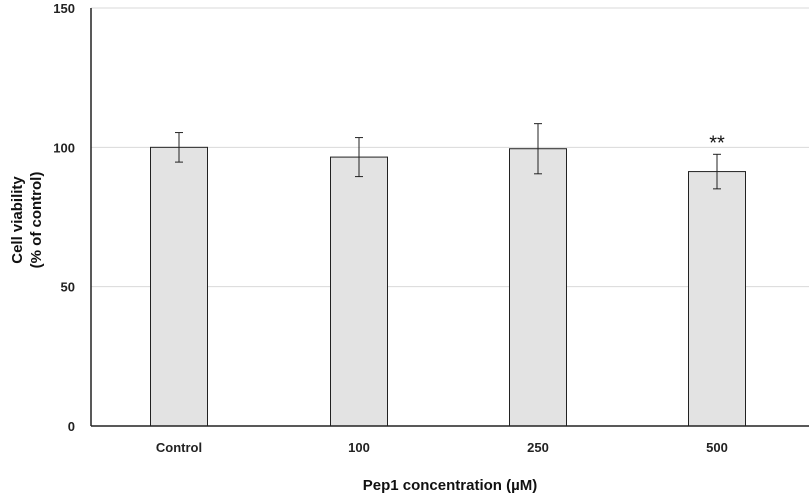  What do you see at coordinates (64, 8) in the screenshot?
I see `y-tick-label-150: 150` at bounding box center [64, 8].